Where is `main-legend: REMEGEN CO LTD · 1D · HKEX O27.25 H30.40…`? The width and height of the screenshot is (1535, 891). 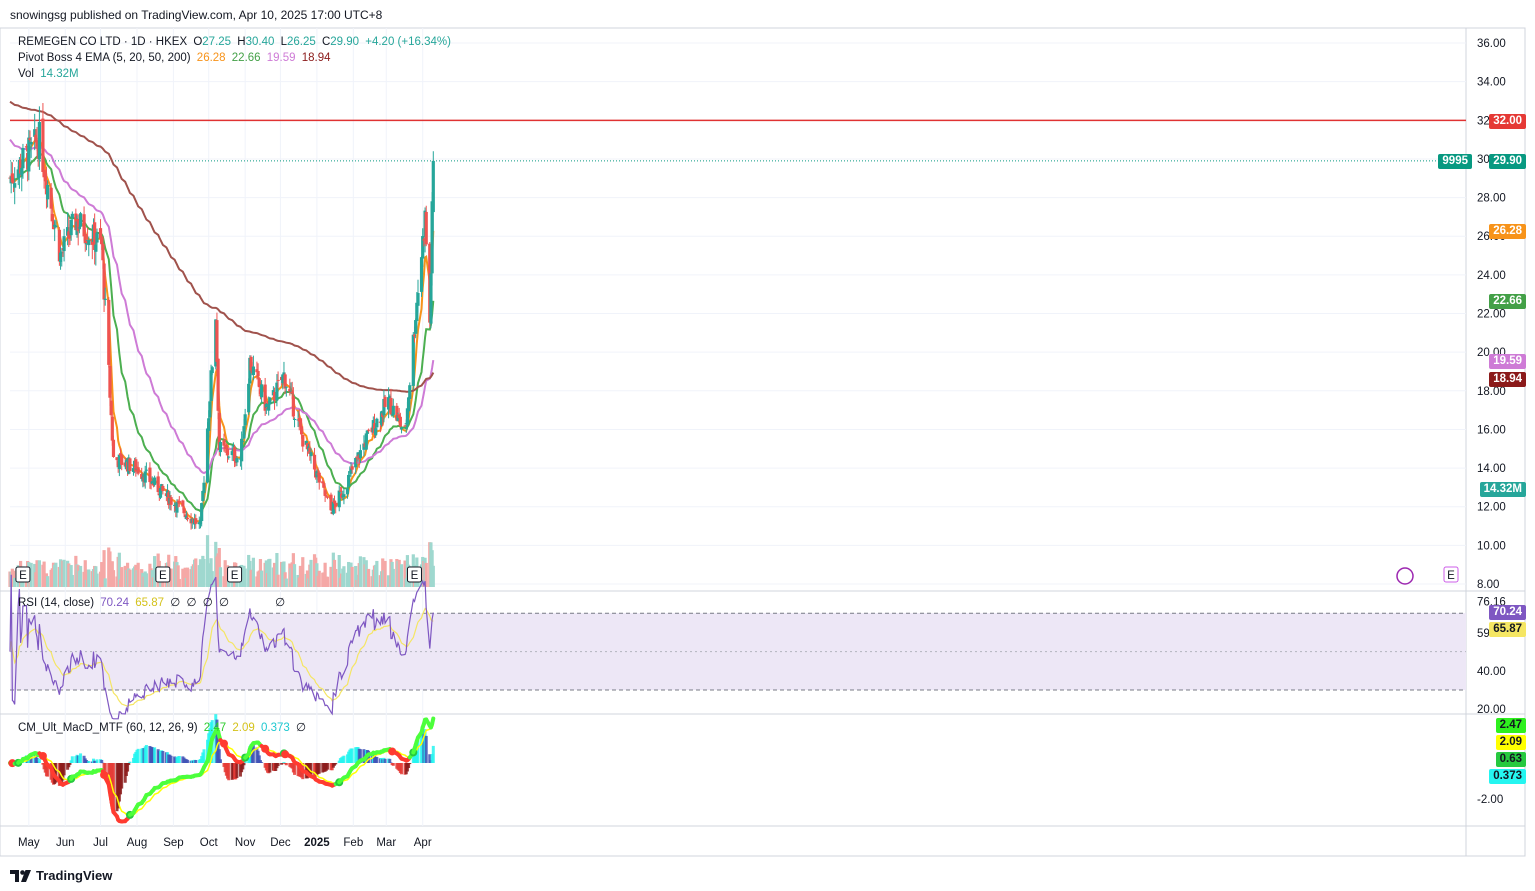
main-legend: REMEGEN CO LTD · 1D · HKEX O27.25 H30.40… is located at coordinates (234, 42).